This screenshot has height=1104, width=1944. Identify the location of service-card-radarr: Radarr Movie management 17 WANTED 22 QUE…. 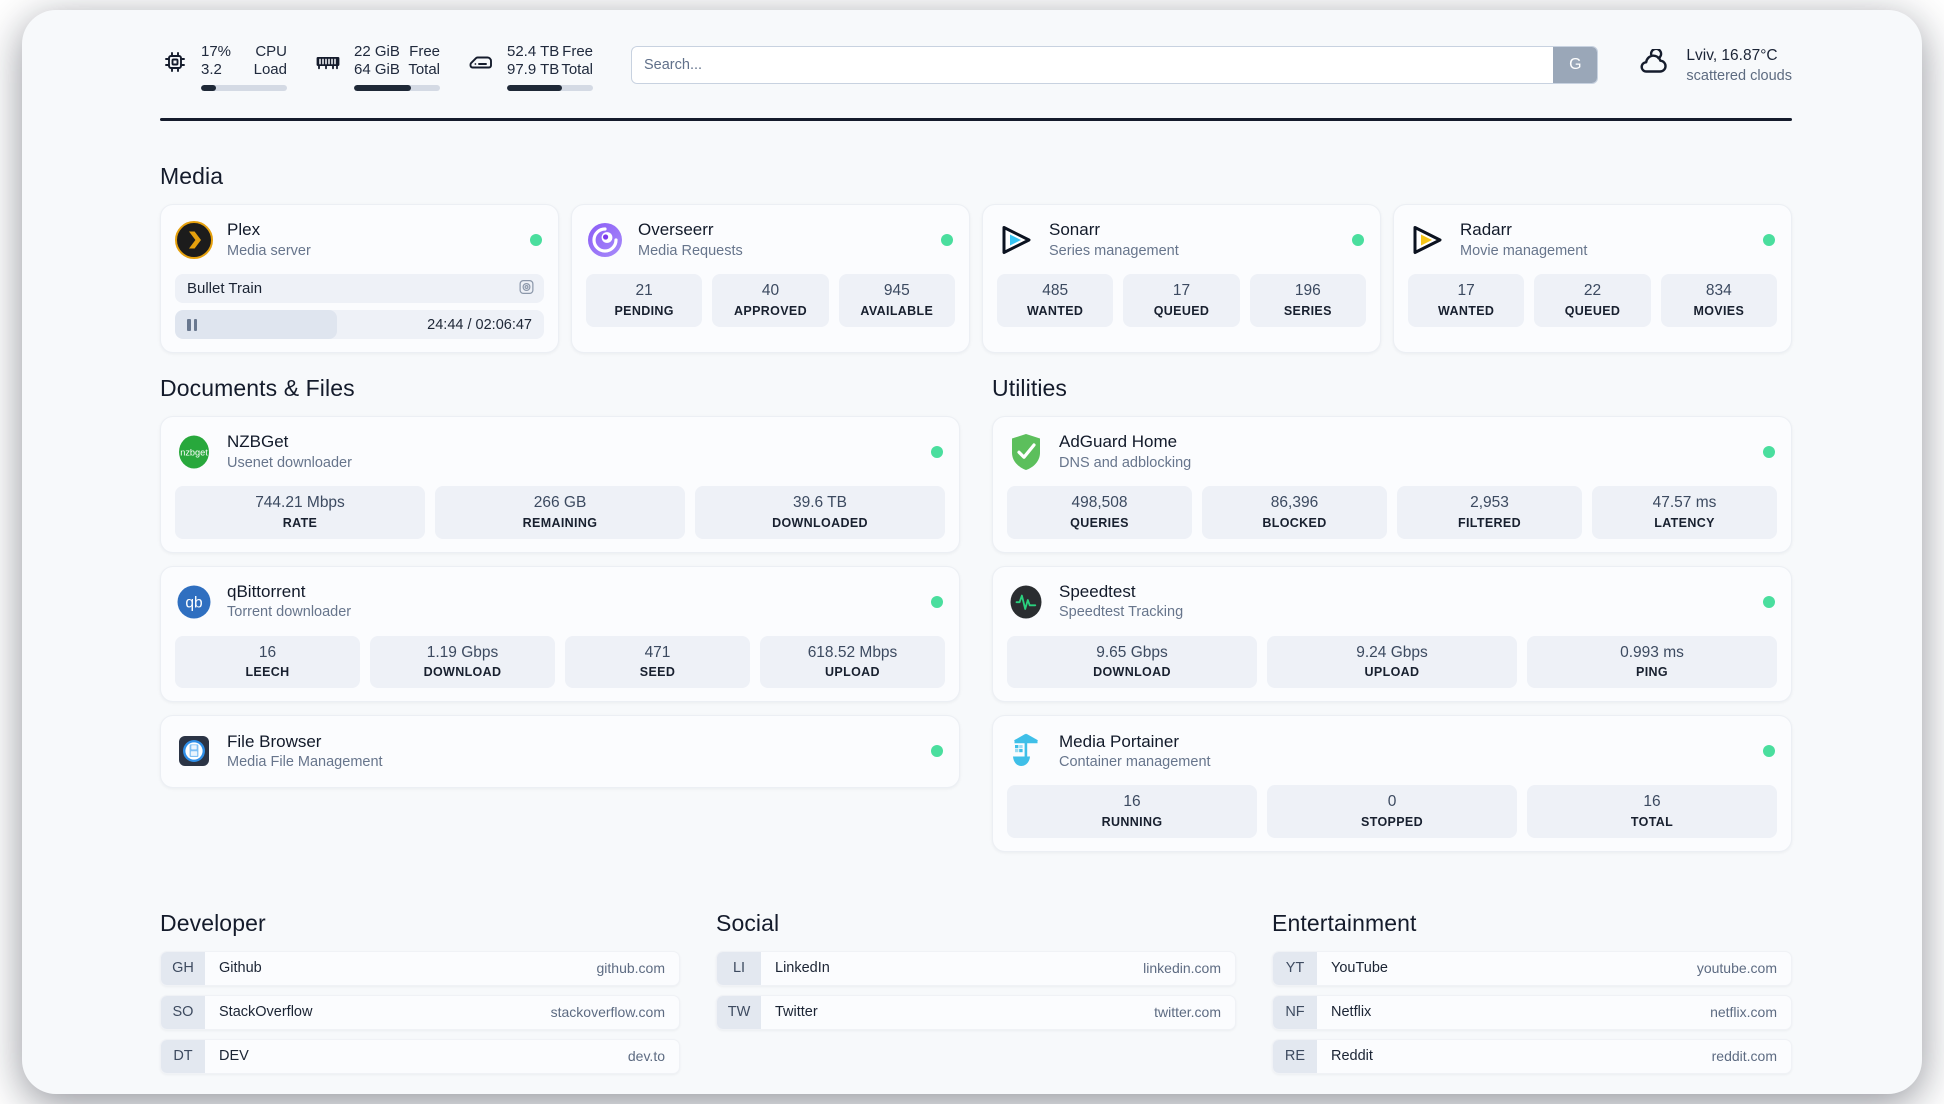
(1592, 278).